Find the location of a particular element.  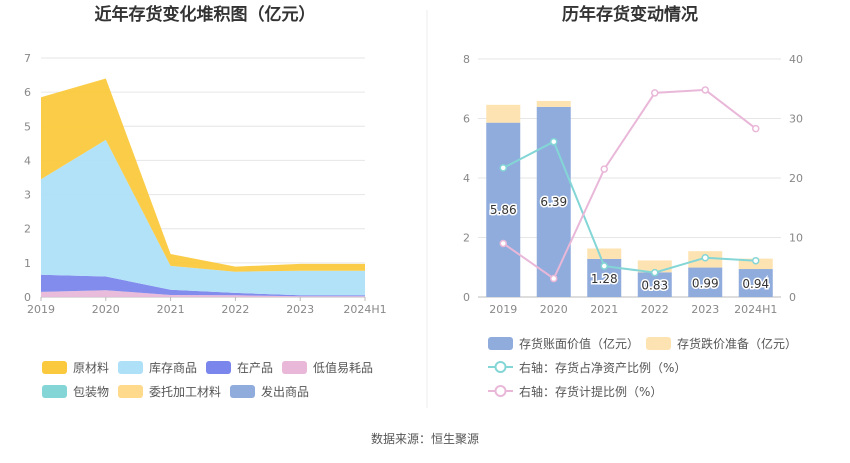

left-legend-item: 库存商品 is located at coordinates (157, 367).